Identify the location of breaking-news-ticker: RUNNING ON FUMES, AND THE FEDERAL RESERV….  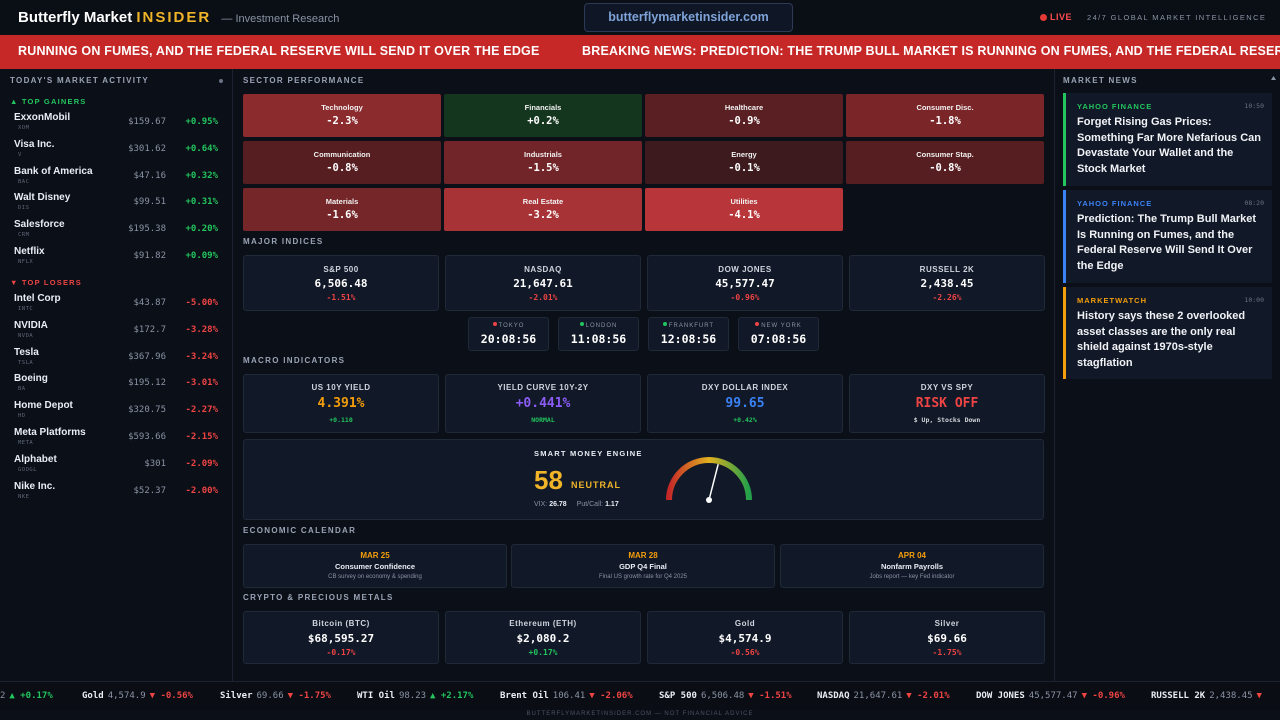
(640, 52).